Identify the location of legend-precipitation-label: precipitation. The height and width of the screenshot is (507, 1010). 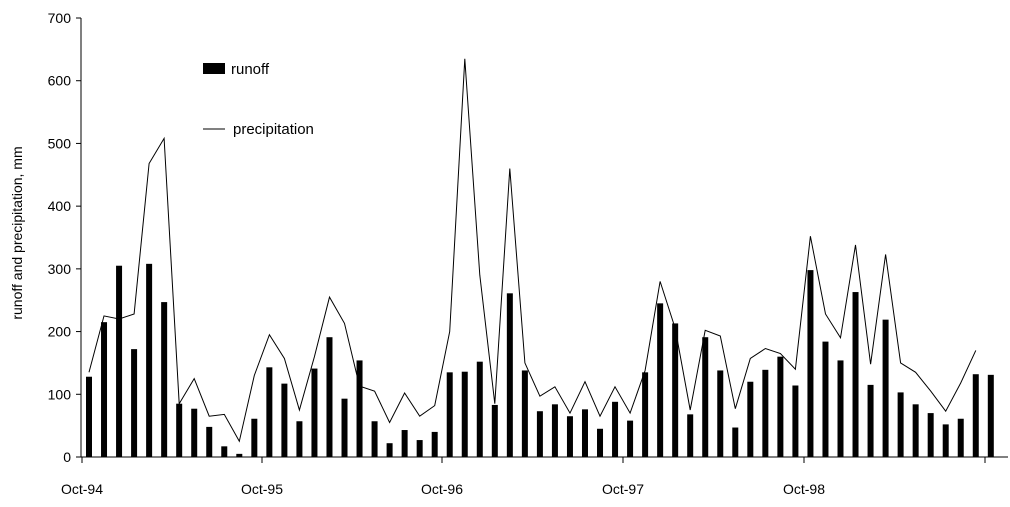
(273, 129).